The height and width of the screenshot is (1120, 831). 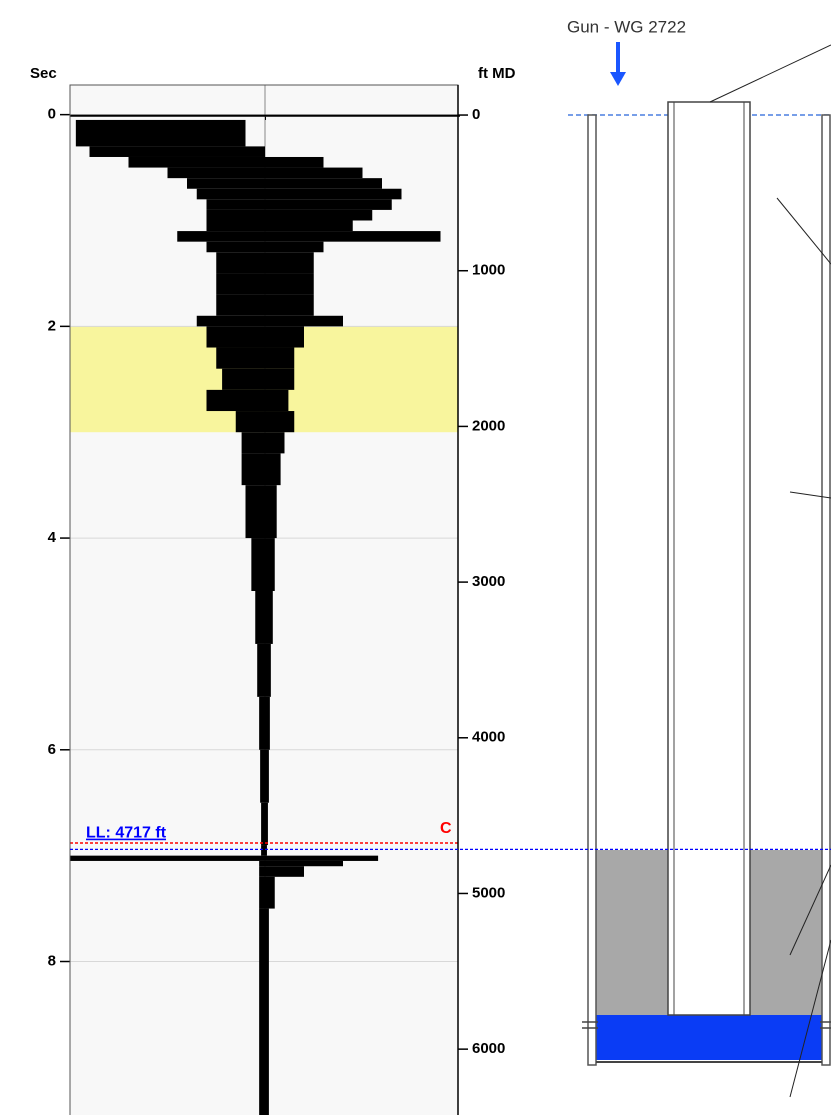 What do you see at coordinates (626, 26) in the screenshot?
I see `gun-label: Gun - WG 2722` at bounding box center [626, 26].